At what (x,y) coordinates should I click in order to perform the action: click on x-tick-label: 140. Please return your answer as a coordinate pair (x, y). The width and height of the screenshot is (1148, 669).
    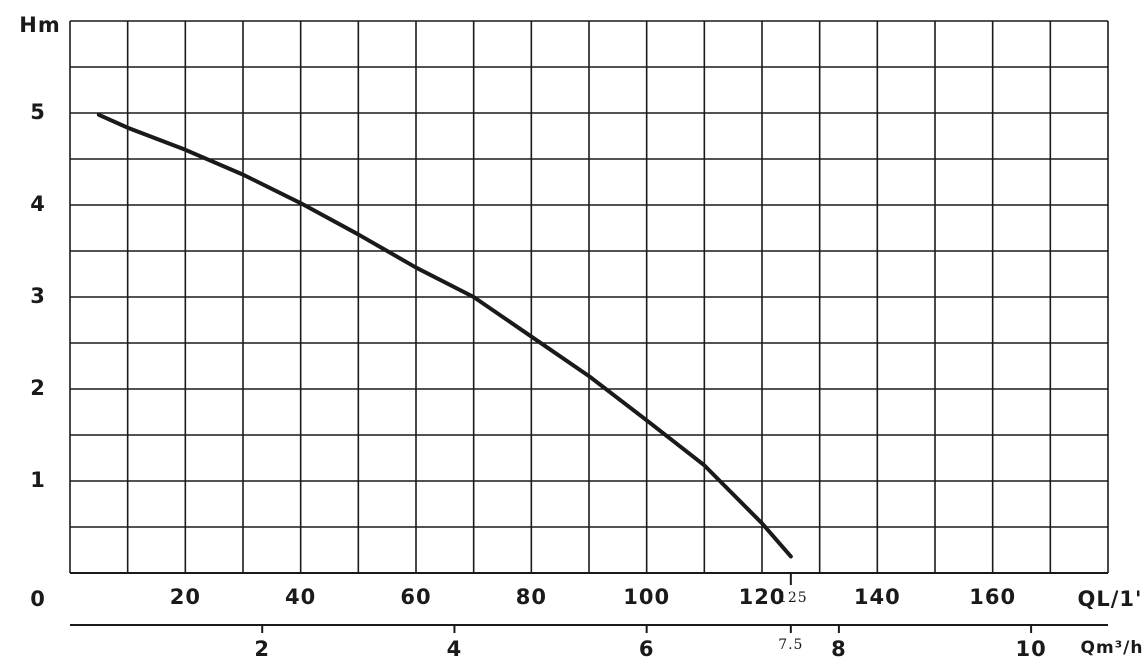
    Looking at the image, I should click on (877, 597).